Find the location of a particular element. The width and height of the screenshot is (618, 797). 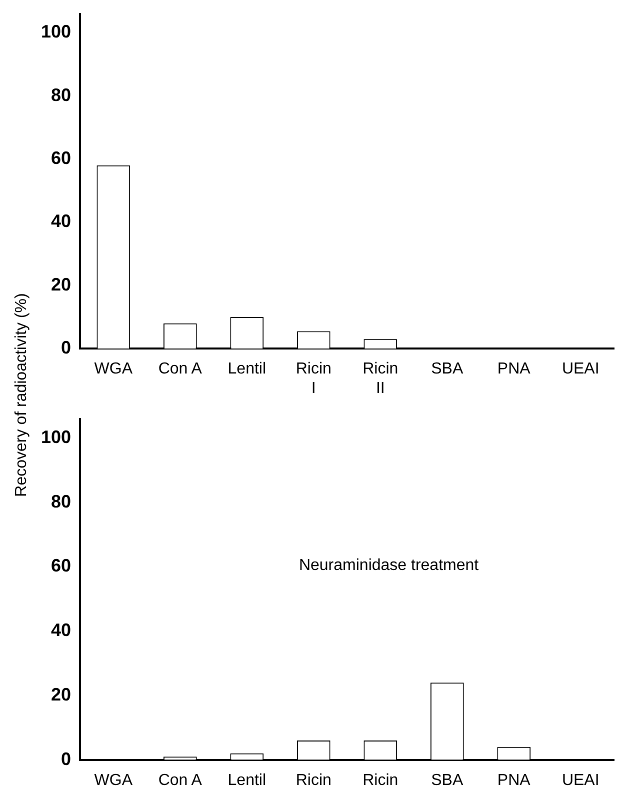

annotation: Neuraminidase treatment is located at coordinates (389, 565).